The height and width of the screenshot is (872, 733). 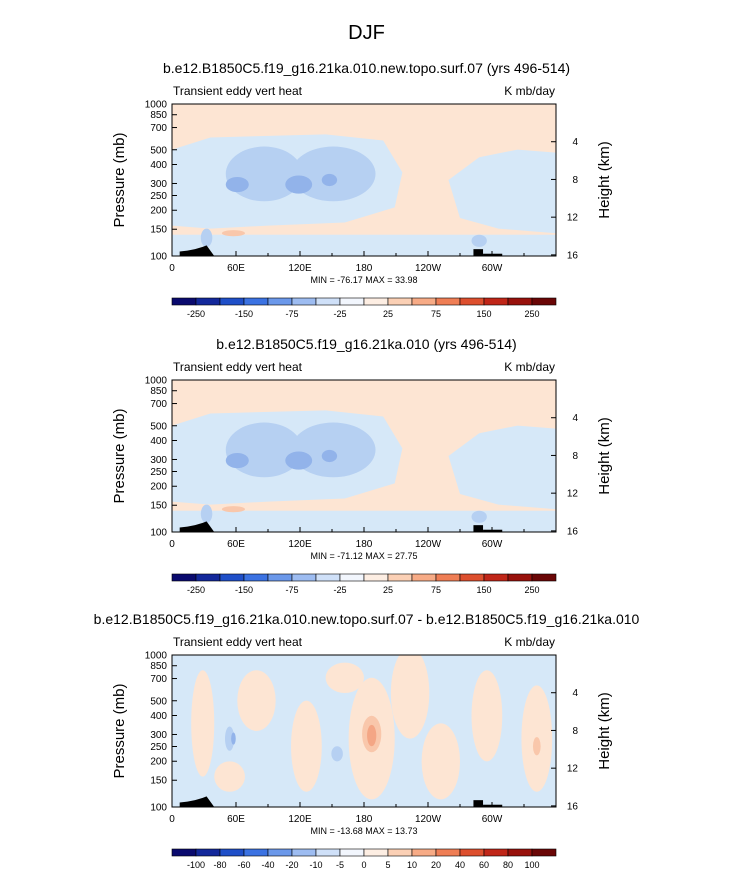 I want to click on colorbar-label-2: -60, so click(x=243, y=865).